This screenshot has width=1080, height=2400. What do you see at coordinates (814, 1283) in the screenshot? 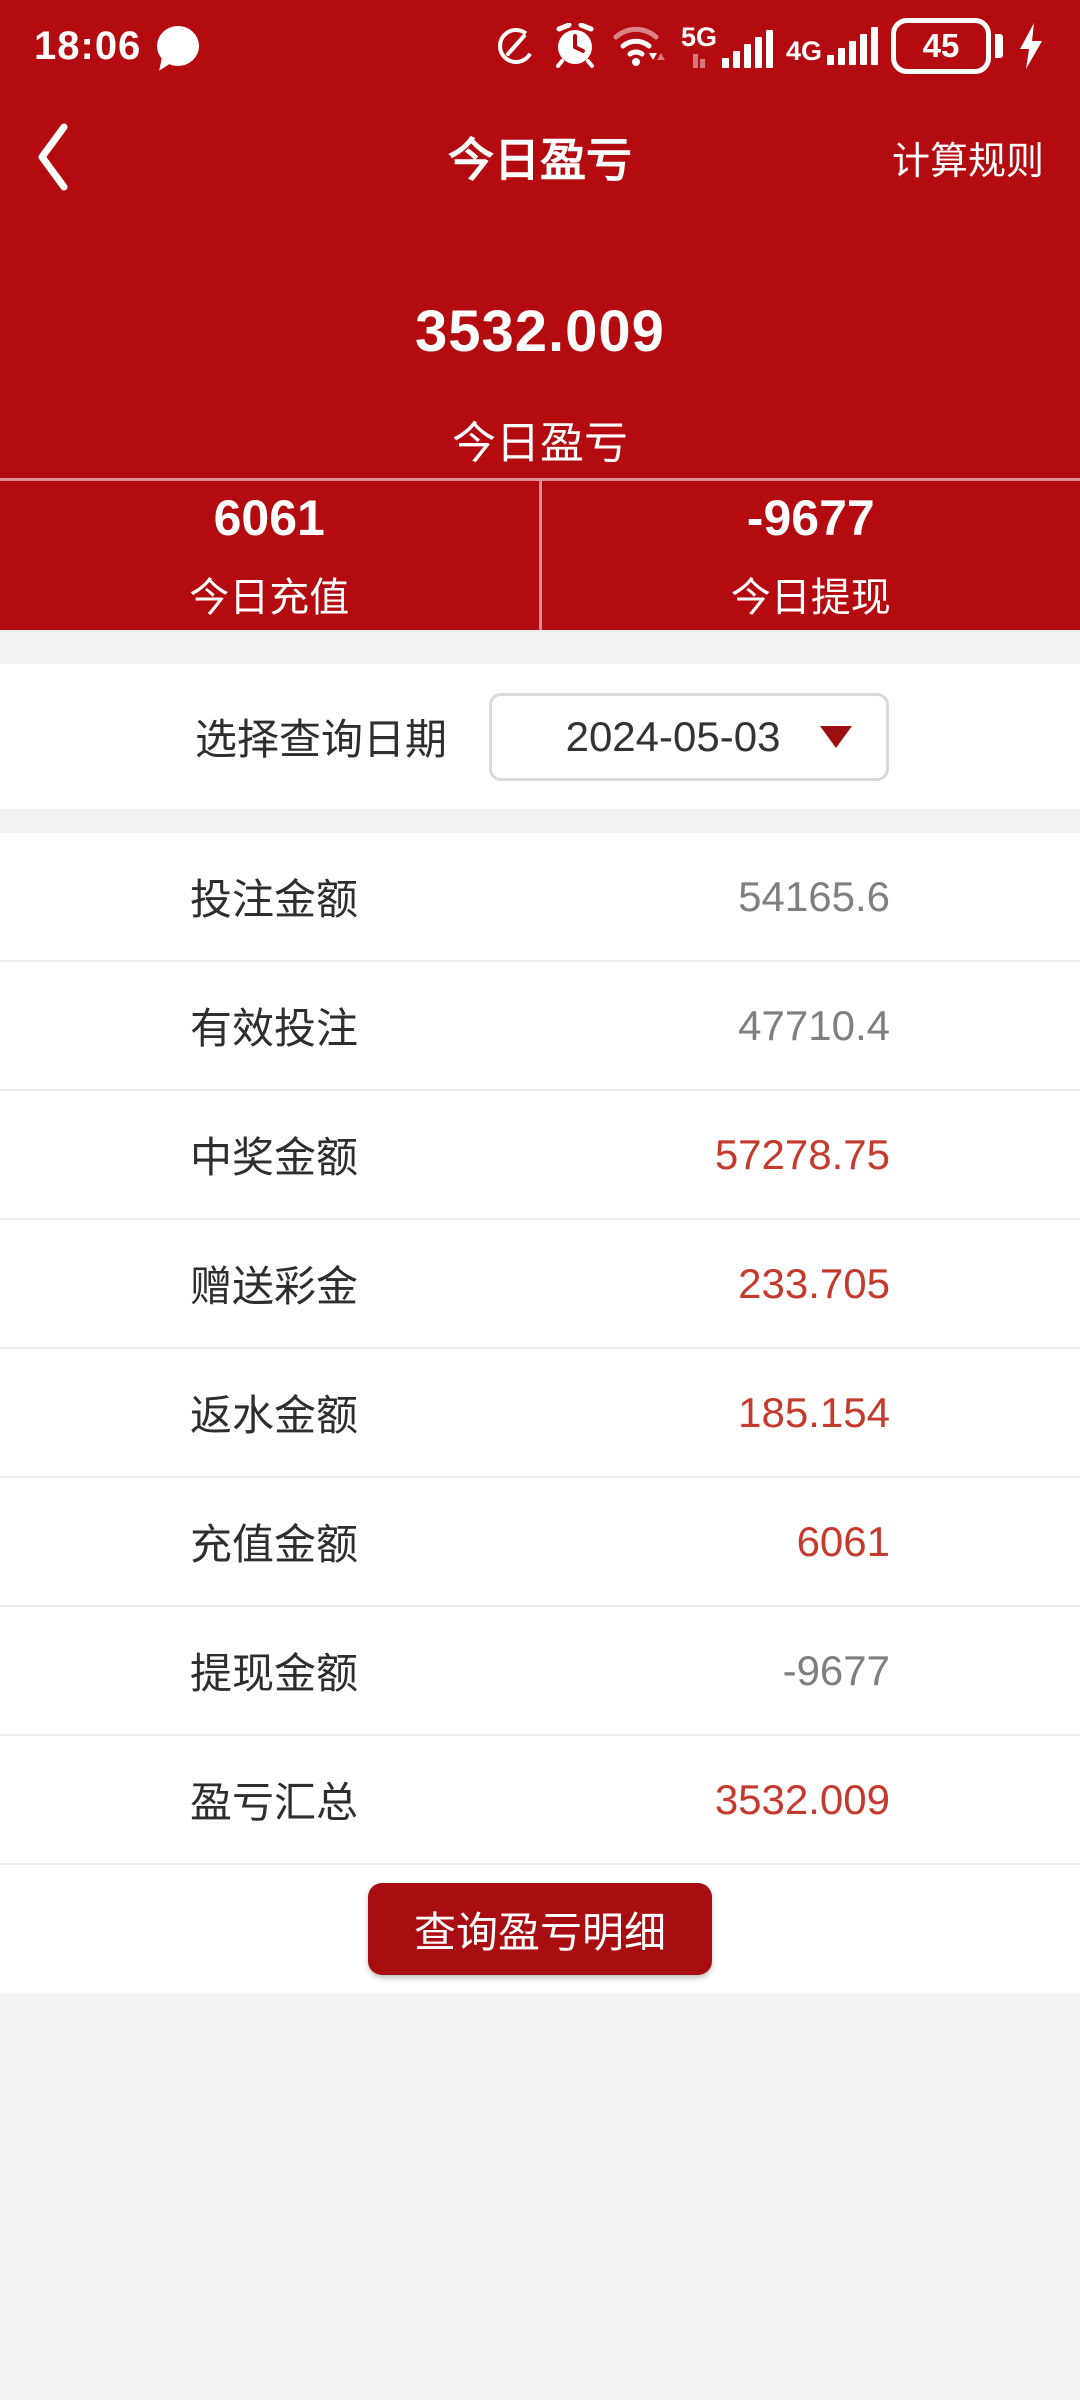
I see `row-value: 233.705` at bounding box center [814, 1283].